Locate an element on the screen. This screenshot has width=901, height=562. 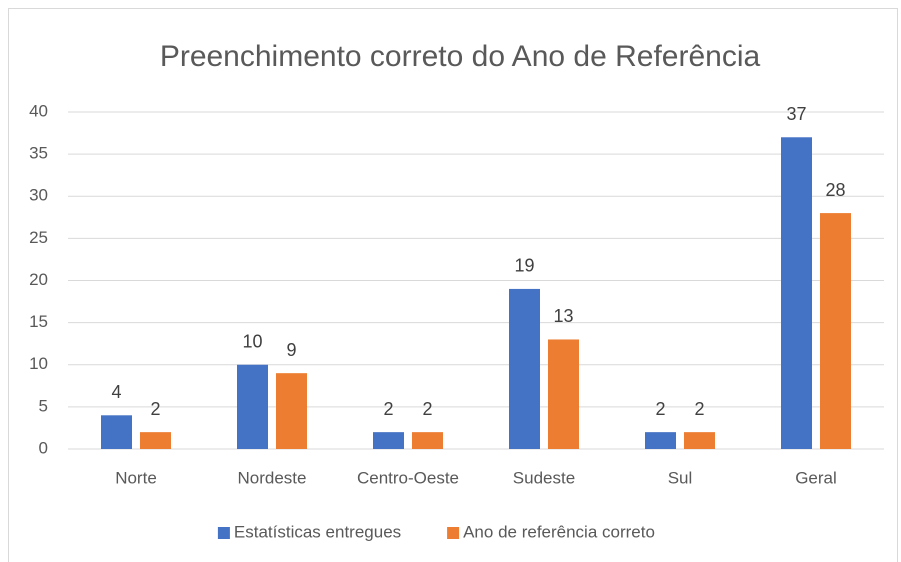
y-tick-label: 15 is located at coordinates (38, 321).